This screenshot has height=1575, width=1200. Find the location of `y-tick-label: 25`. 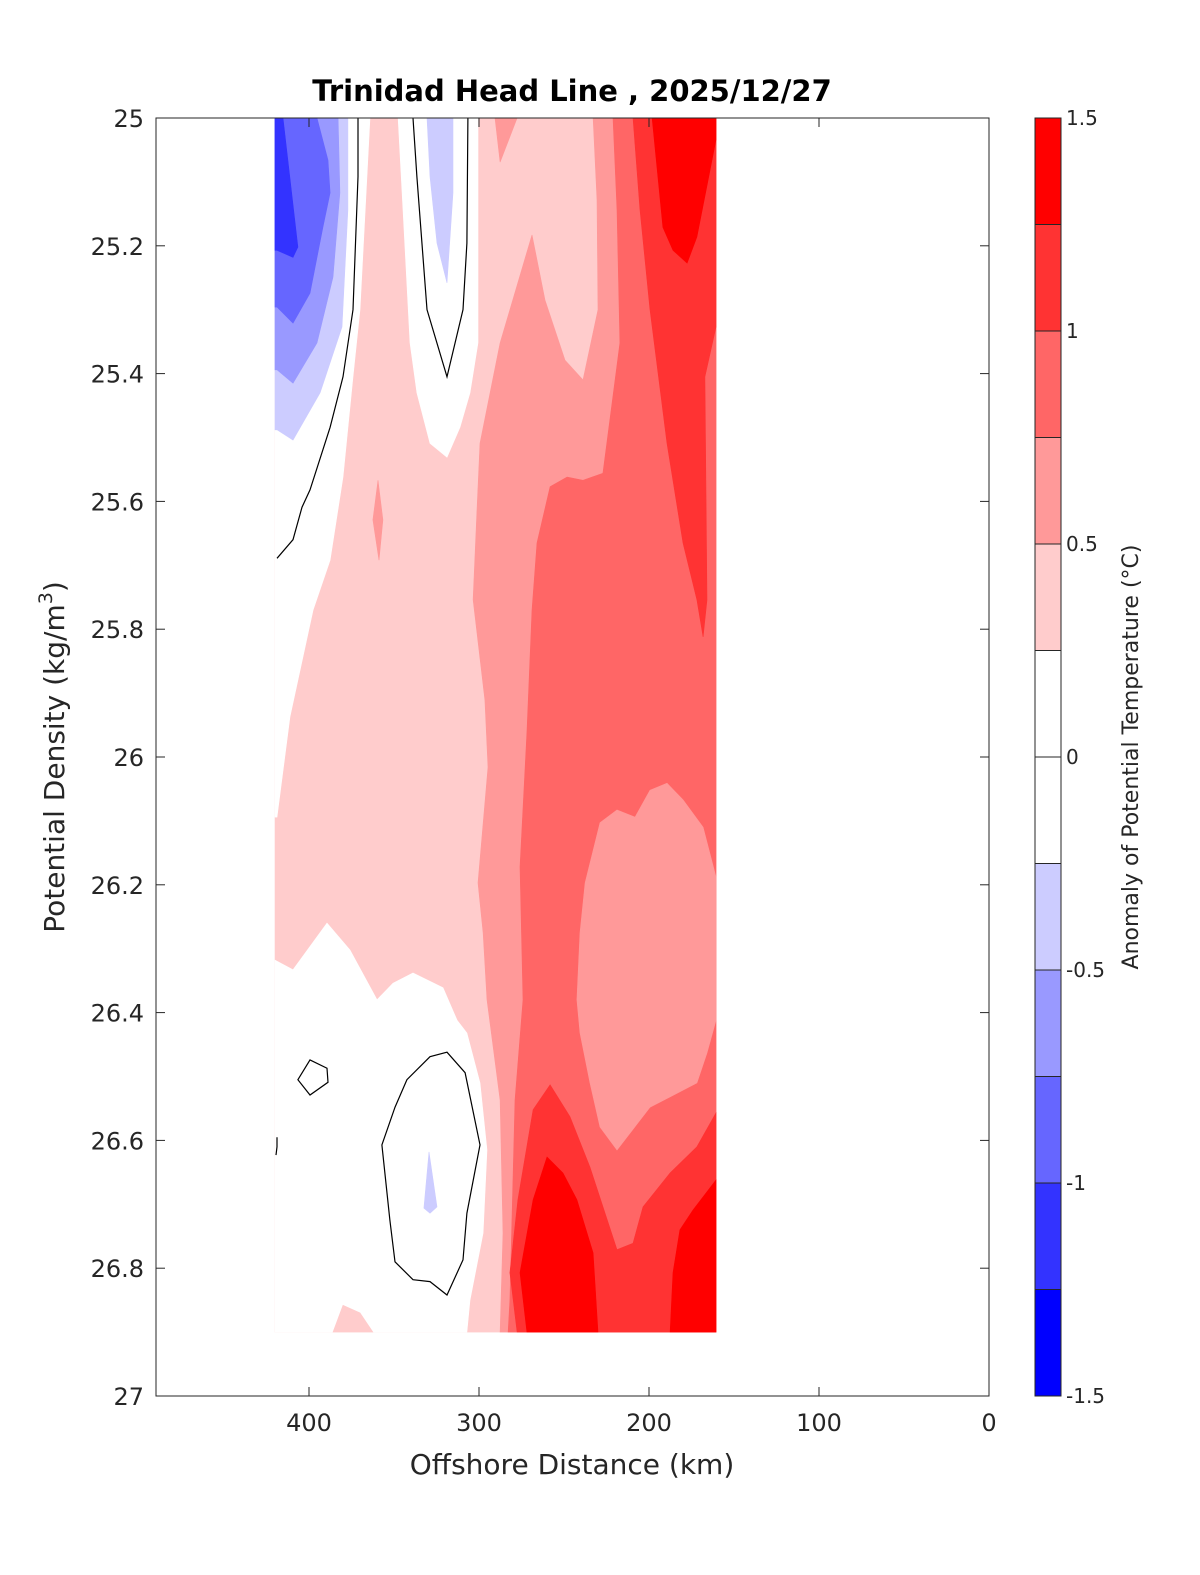

y-tick-label: 25 is located at coordinates (128, 119).